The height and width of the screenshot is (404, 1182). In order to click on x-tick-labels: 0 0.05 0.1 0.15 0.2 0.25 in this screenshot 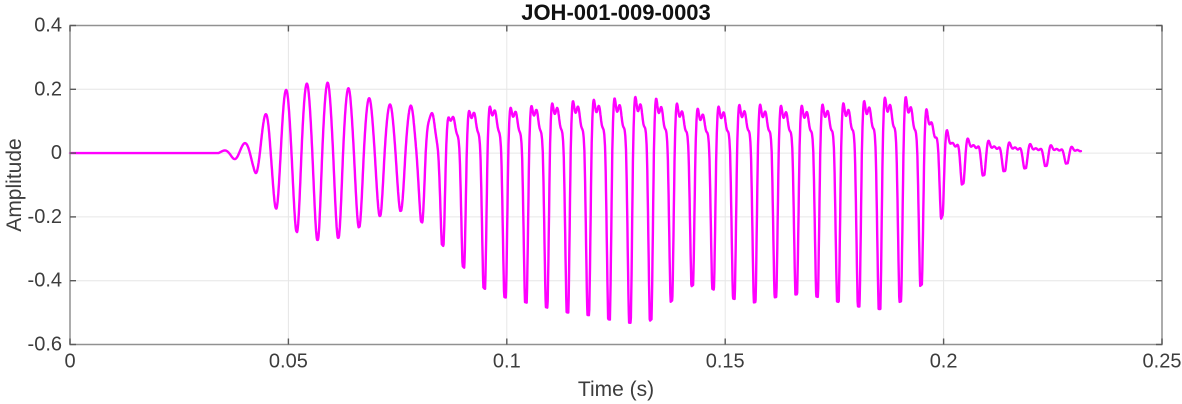, I will do `click(622, 362)`.